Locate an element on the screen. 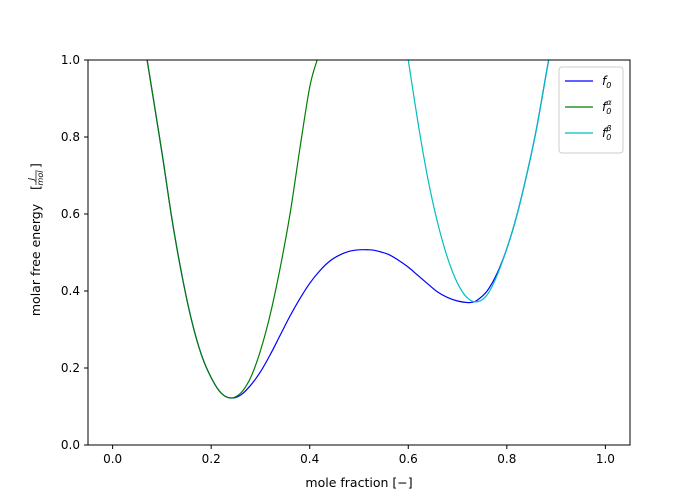 The image size is (700, 500). y-axis-unit-bracket-open: [ is located at coordinates (35, 187).